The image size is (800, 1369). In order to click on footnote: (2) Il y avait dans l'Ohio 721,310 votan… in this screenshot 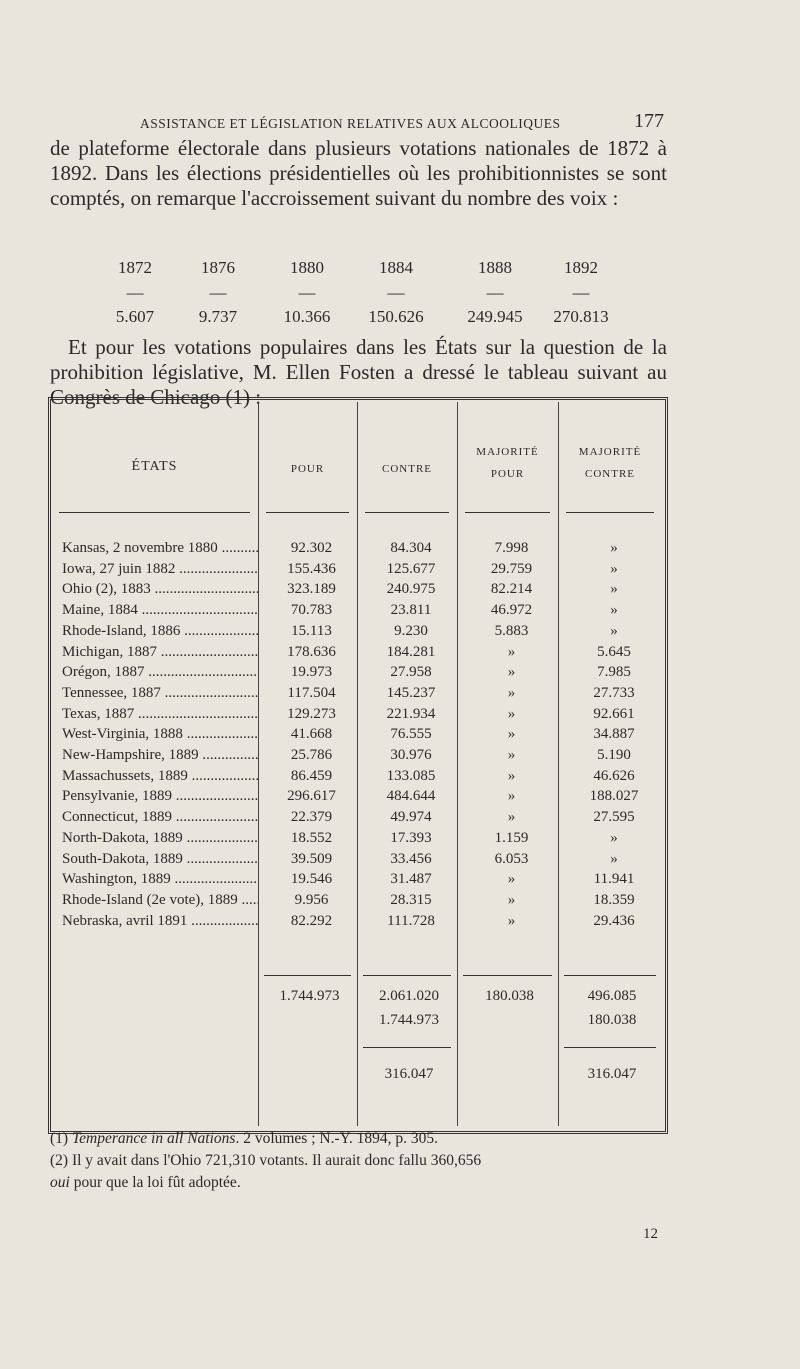, I will do `click(265, 1161)`.